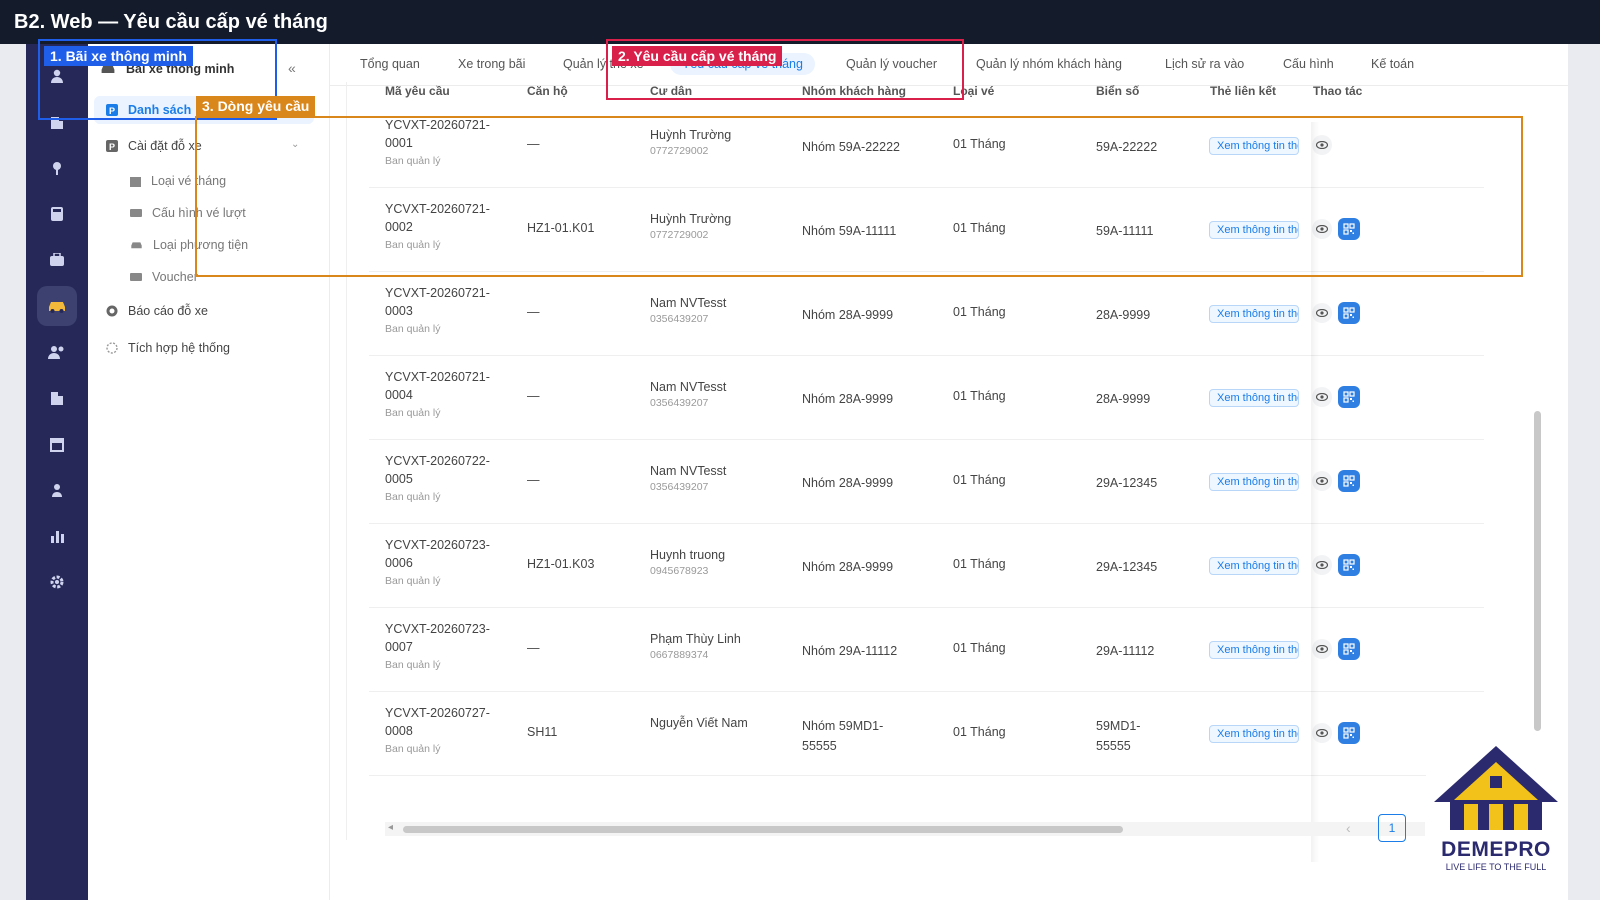  What do you see at coordinates (57, 398) in the screenshot?
I see `apartment-icon` at bounding box center [57, 398].